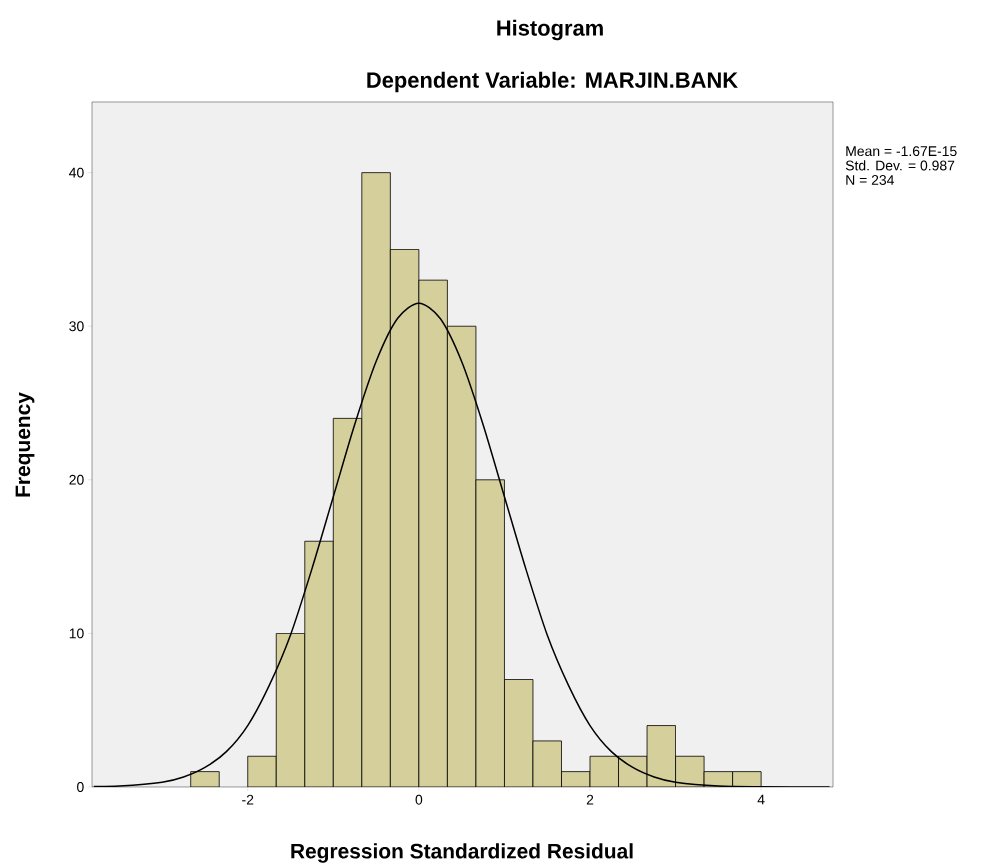 The width and height of the screenshot is (1003, 866). I want to click on text: Mean = -1.67E-15, so click(901, 151).